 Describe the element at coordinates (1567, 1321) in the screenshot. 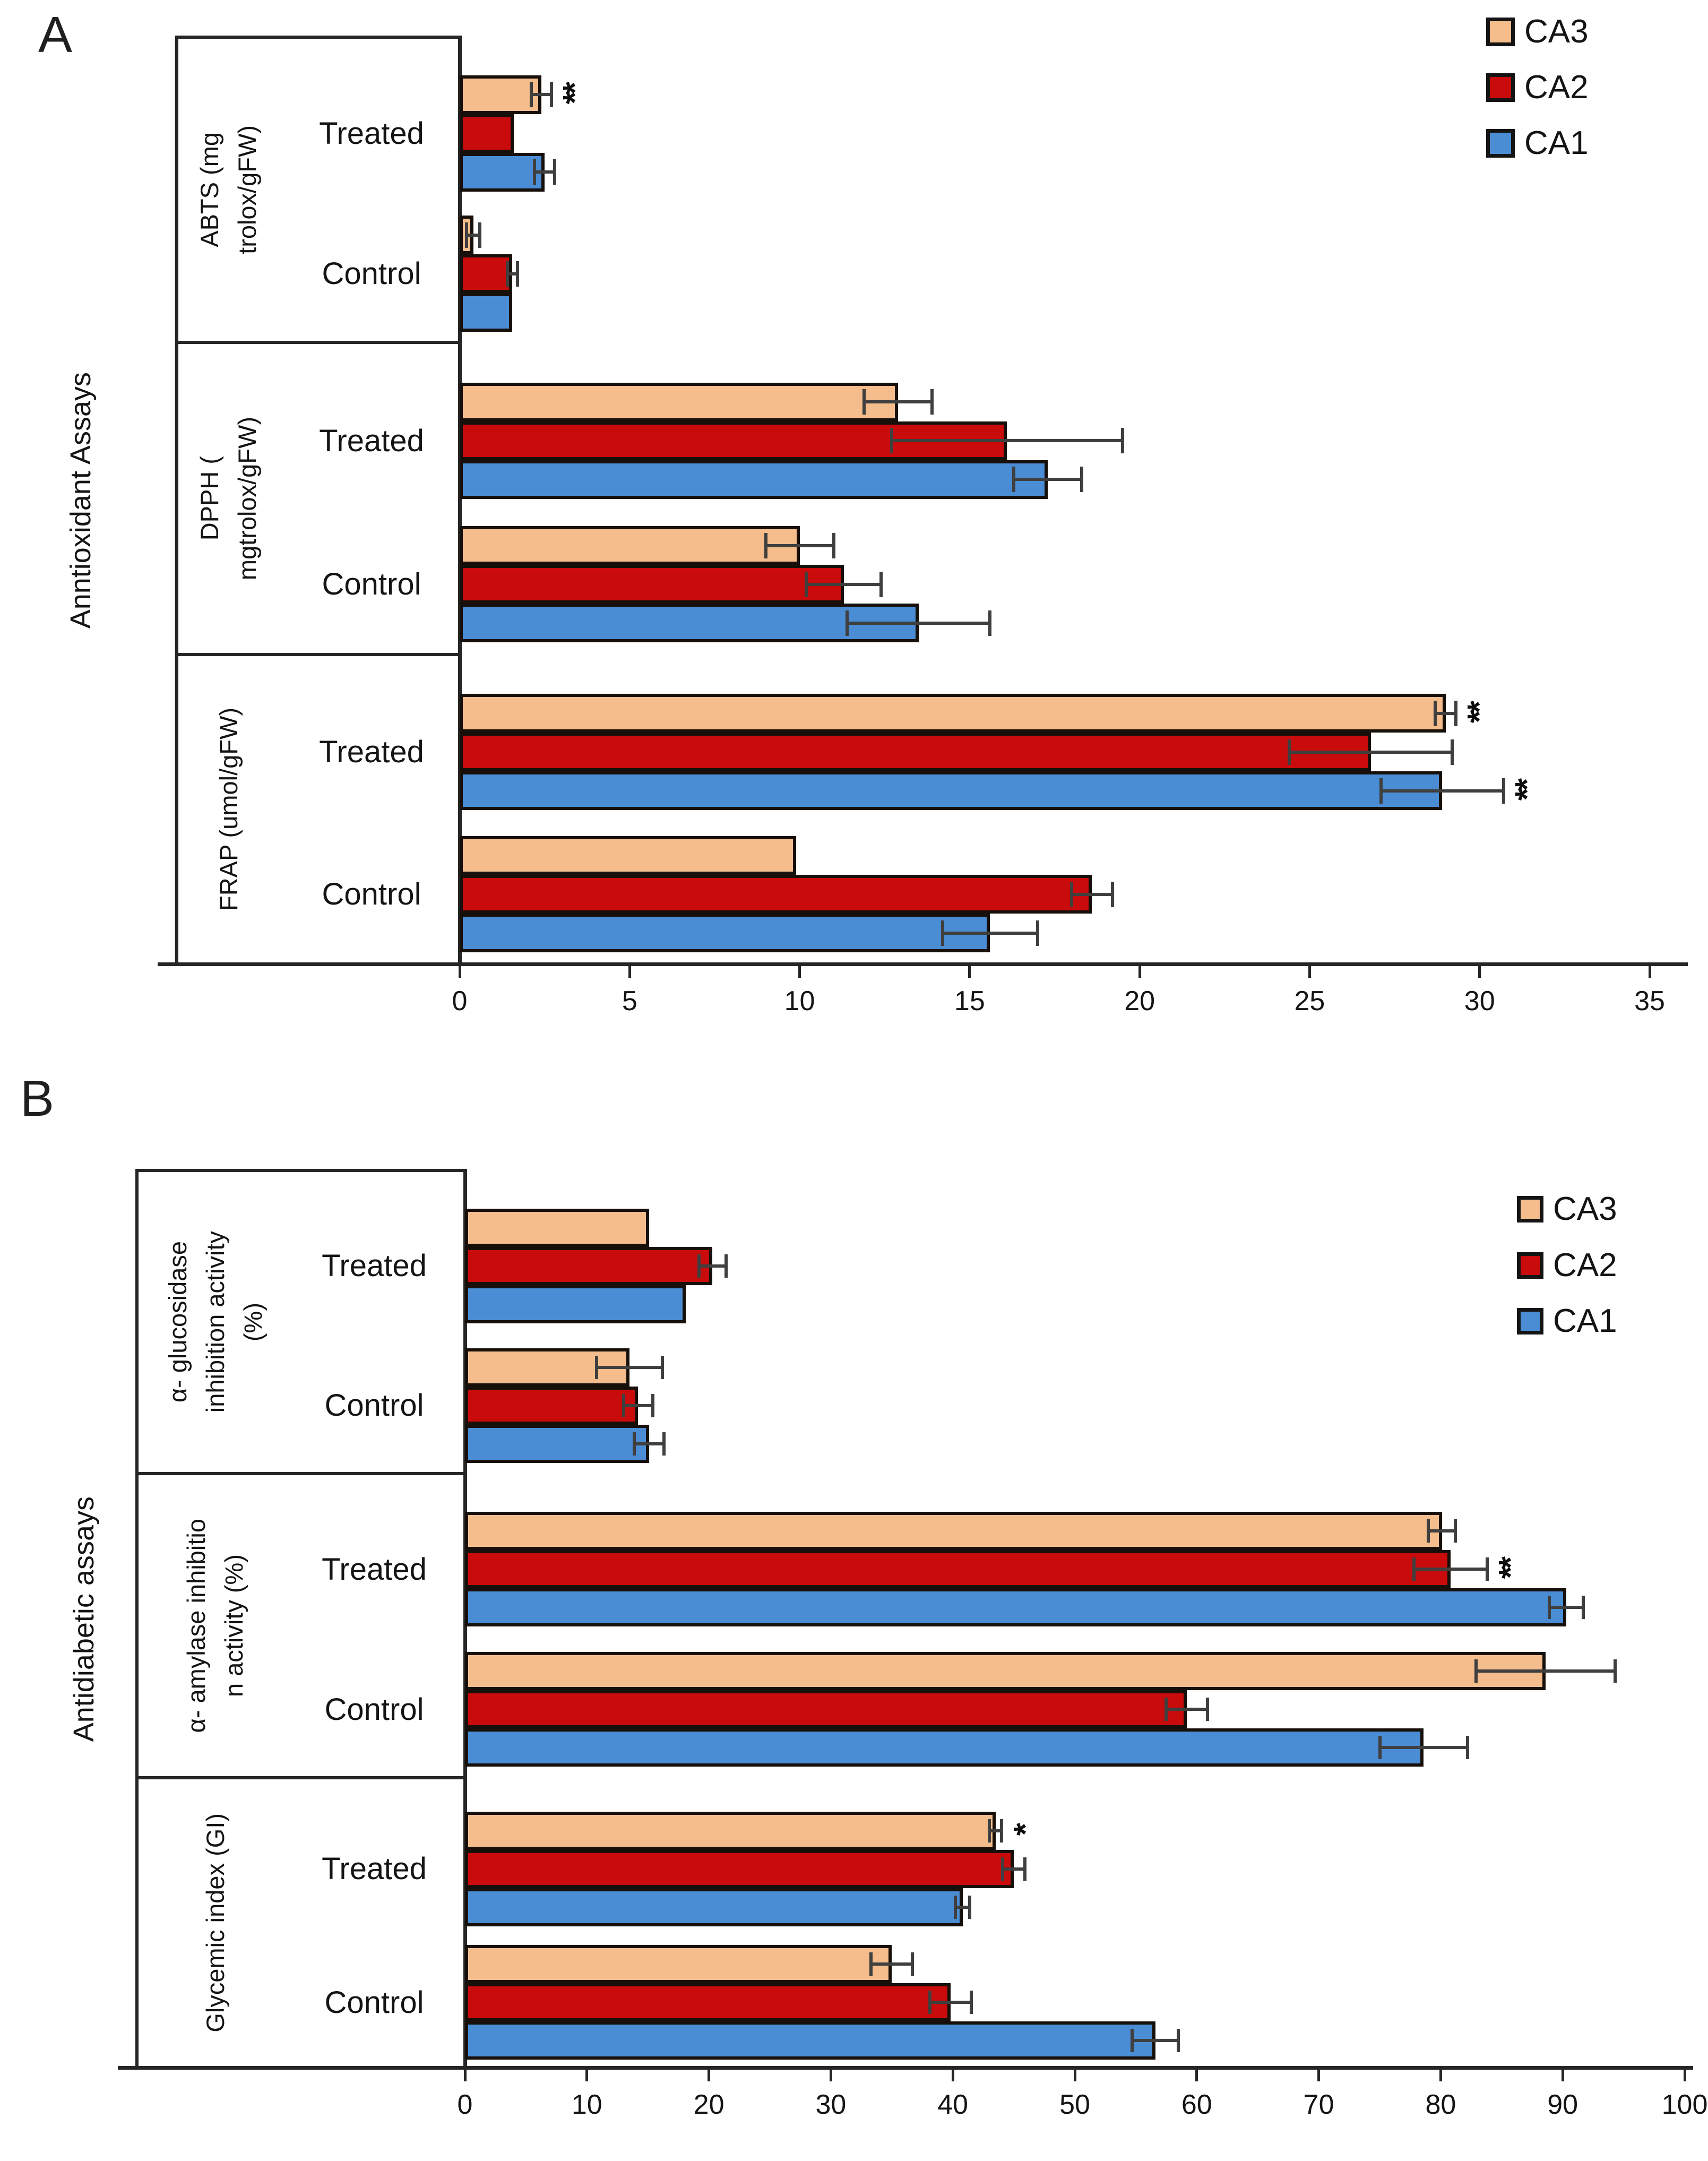

I see `legend-item: CA1` at that location.